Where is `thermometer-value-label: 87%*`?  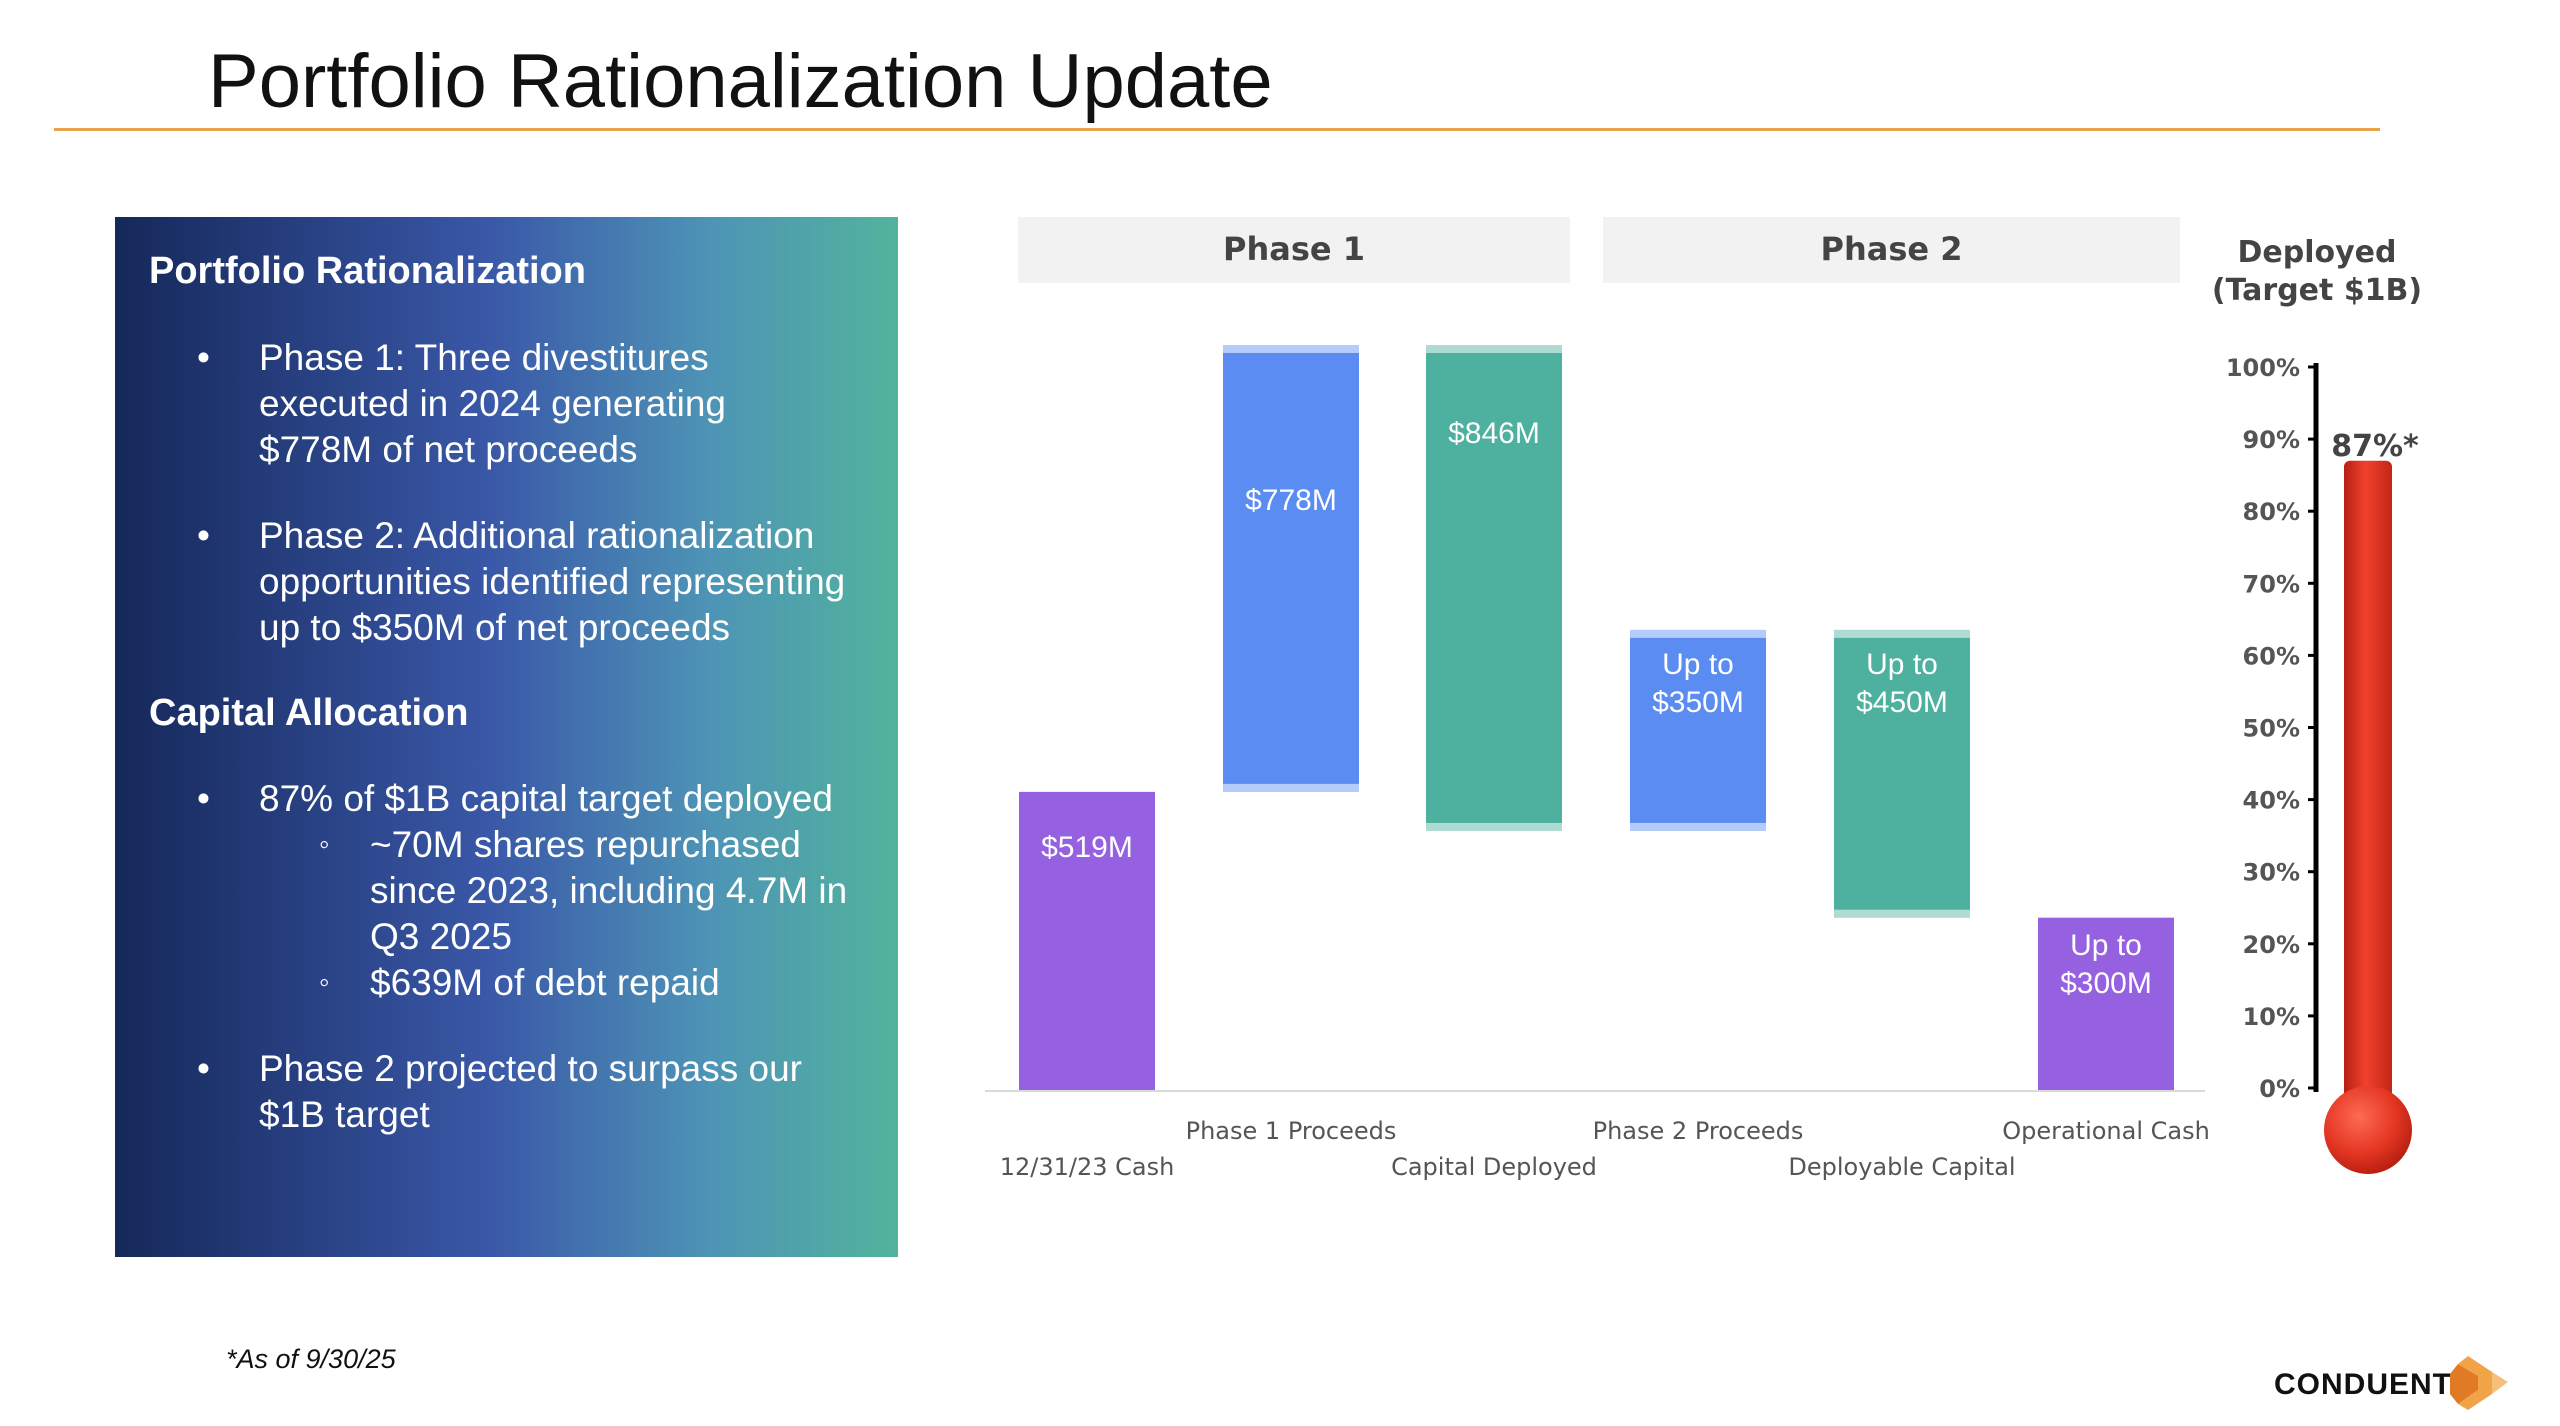 thermometer-value-label: 87%* is located at coordinates (2375, 446).